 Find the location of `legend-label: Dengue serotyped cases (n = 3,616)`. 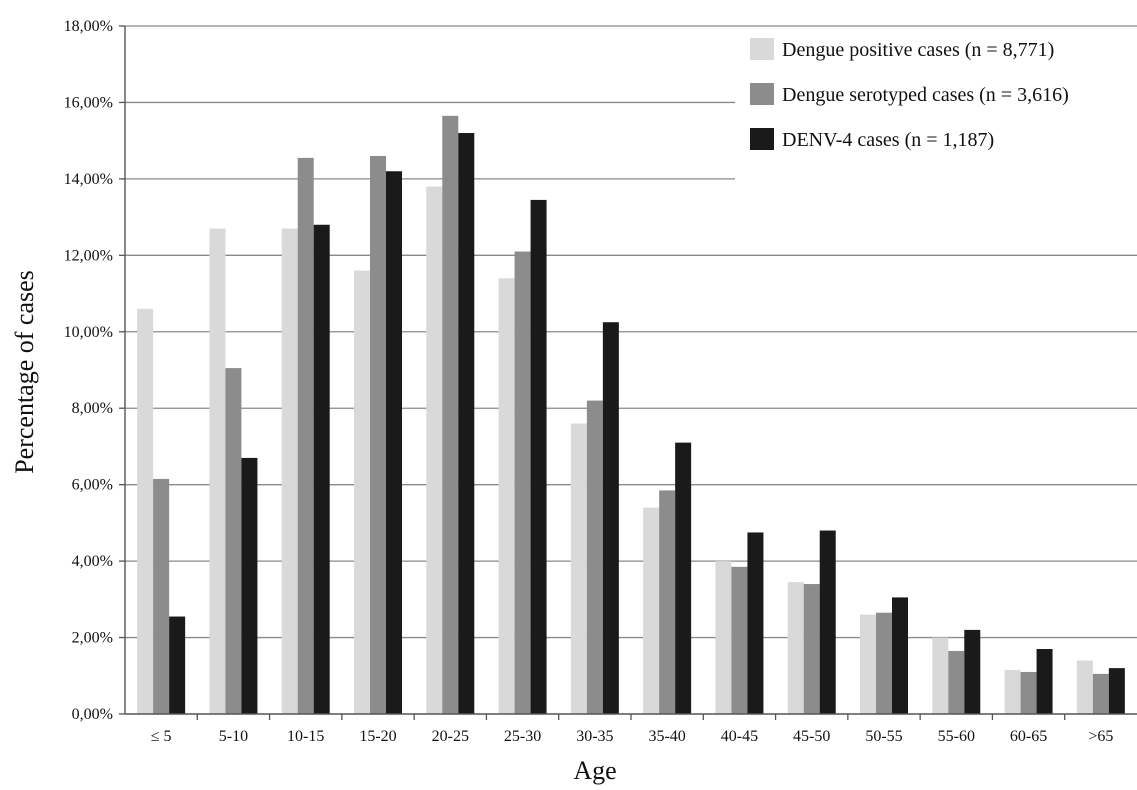

legend-label: Dengue serotyped cases (n = 3,616) is located at coordinates (925, 95).